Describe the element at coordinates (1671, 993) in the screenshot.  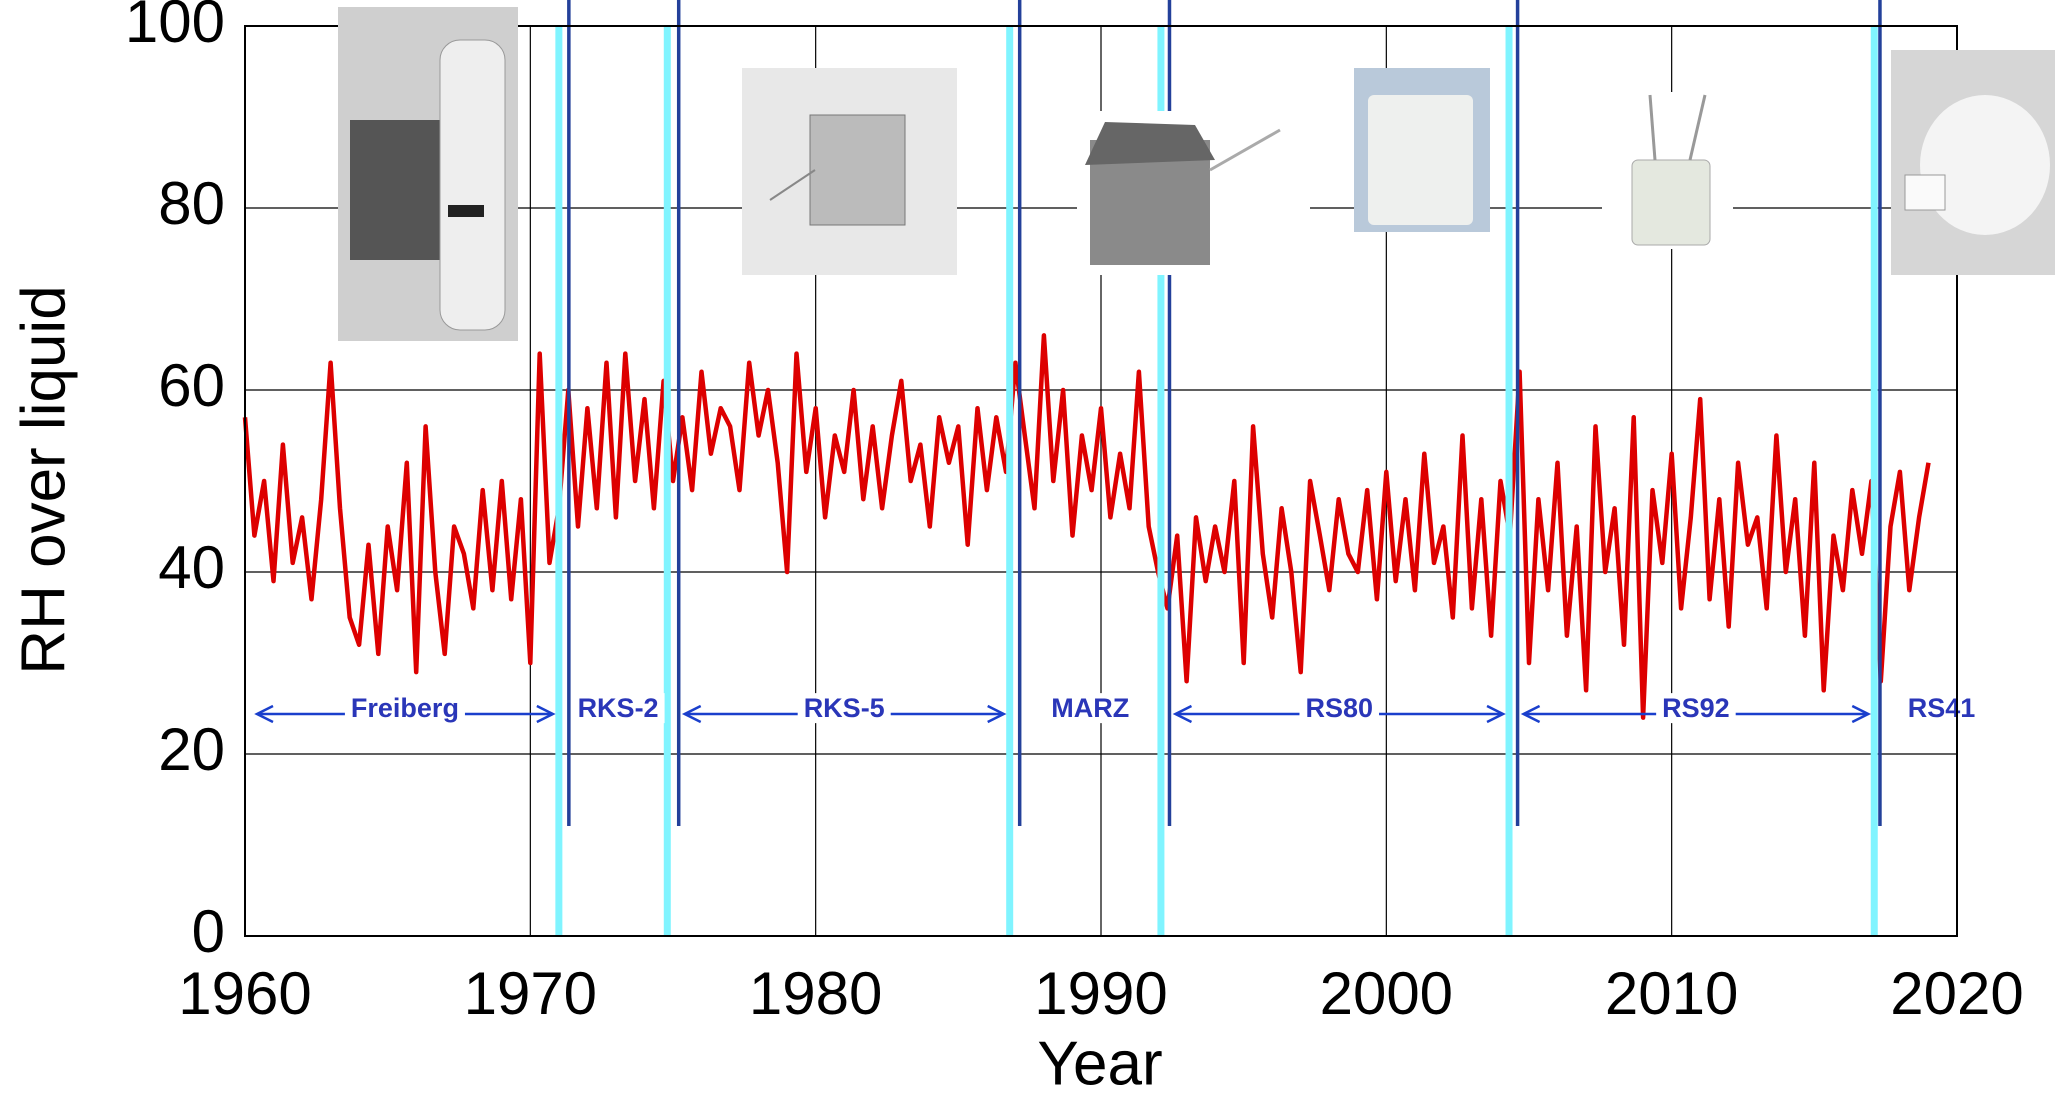
I see `x-tick-label: 2010` at that location.